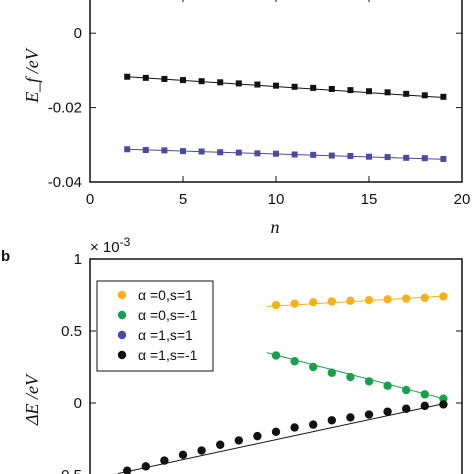 The image size is (474, 474). What do you see at coordinates (90, 199) in the screenshot?
I see `panel-a-x-tick-label: 0` at bounding box center [90, 199].